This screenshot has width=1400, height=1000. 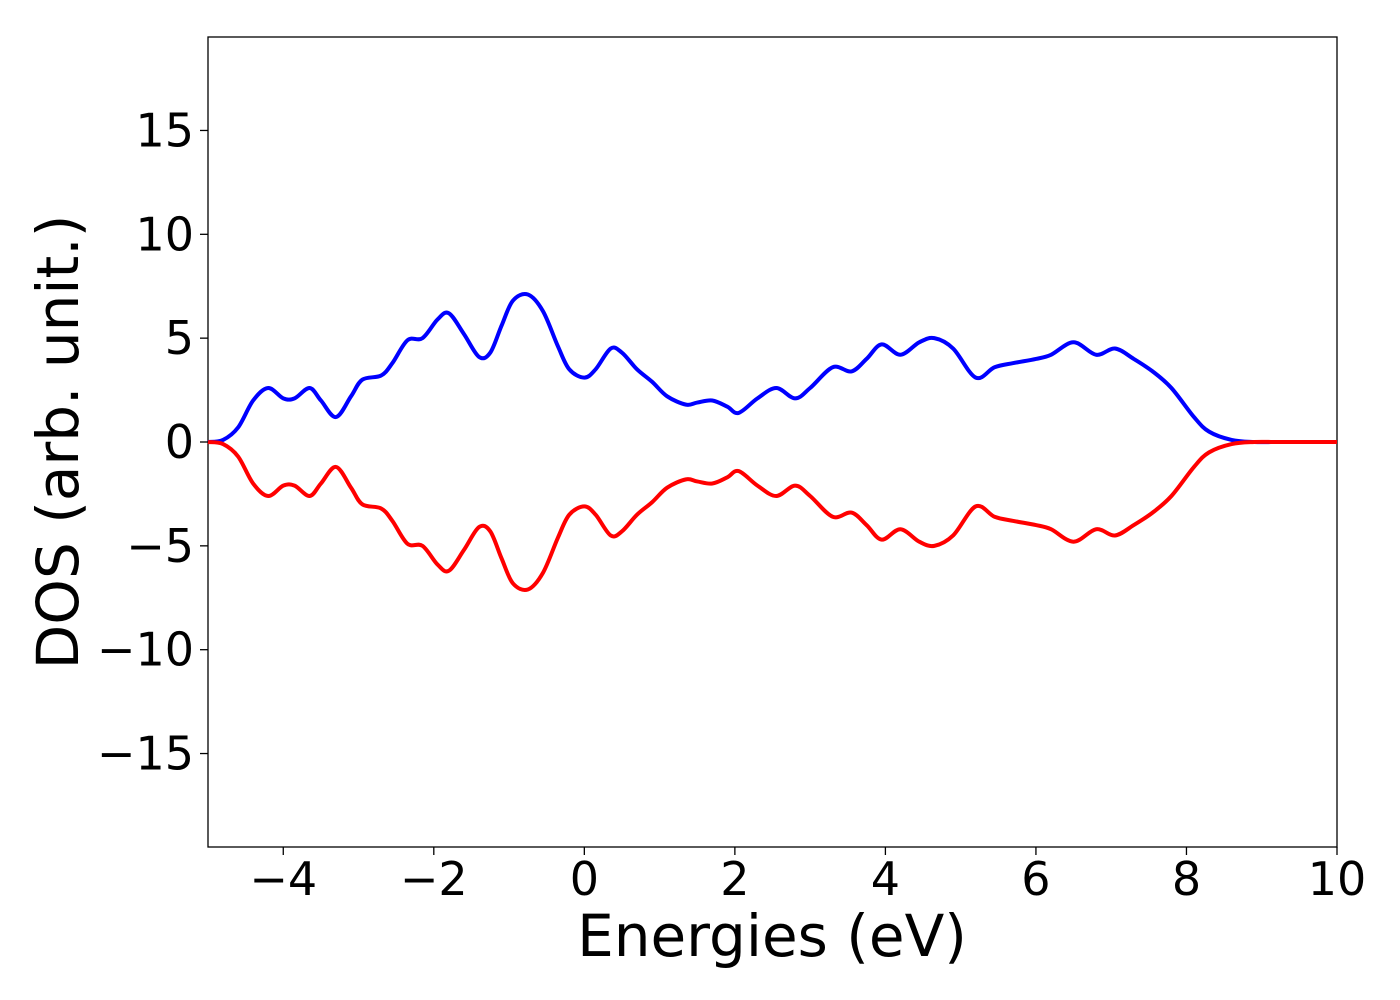 I want to click on x-tick-label: 2, so click(x=734, y=879).